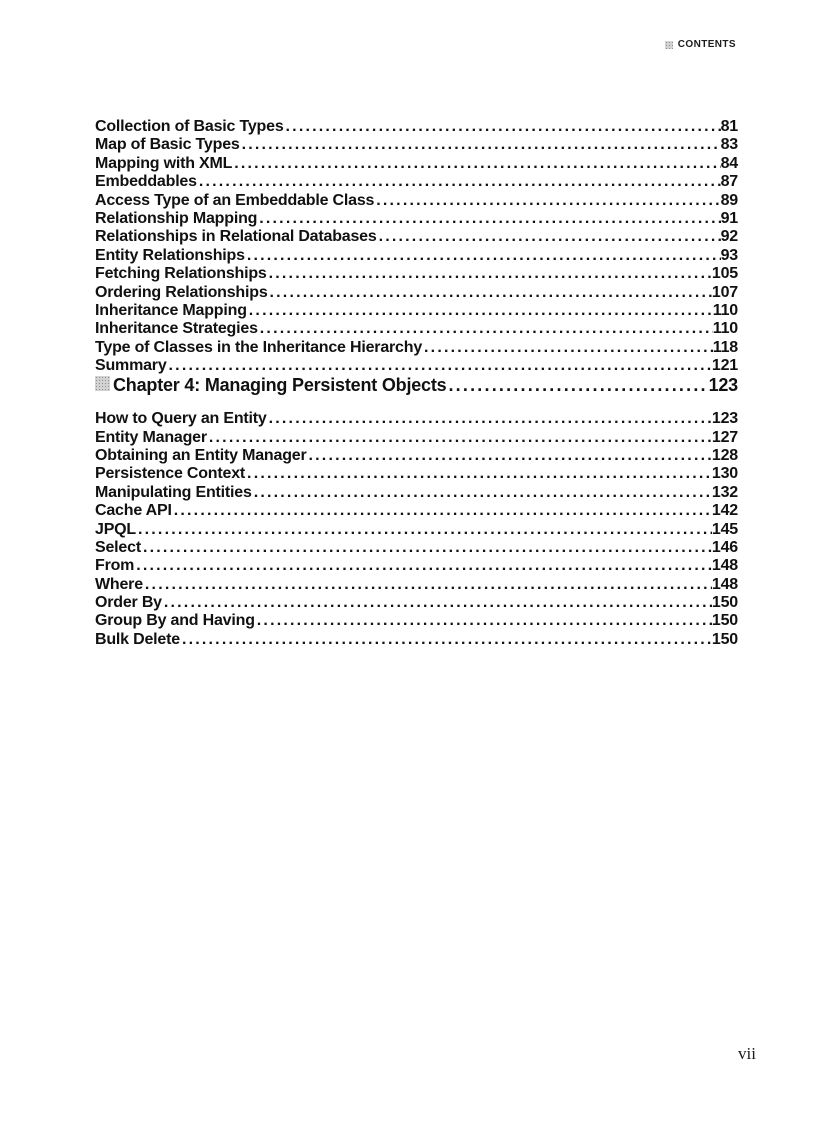 The height and width of the screenshot is (1123, 816). Describe the element at coordinates (170, 255) in the screenshot. I see `toc-entry-label: Entity Relationships` at that location.